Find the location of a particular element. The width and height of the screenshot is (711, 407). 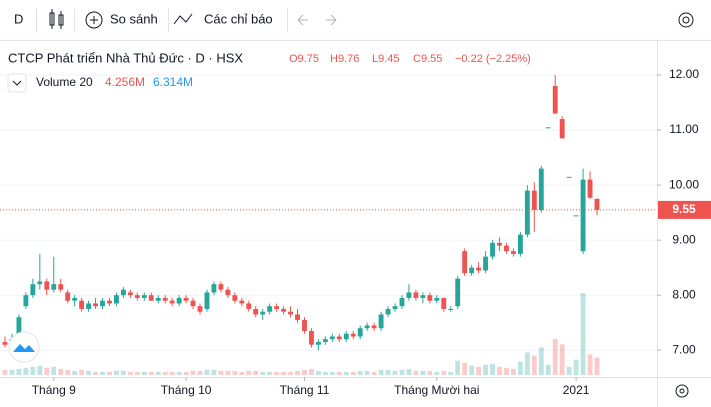

compare-icon is located at coordinates (94, 20).